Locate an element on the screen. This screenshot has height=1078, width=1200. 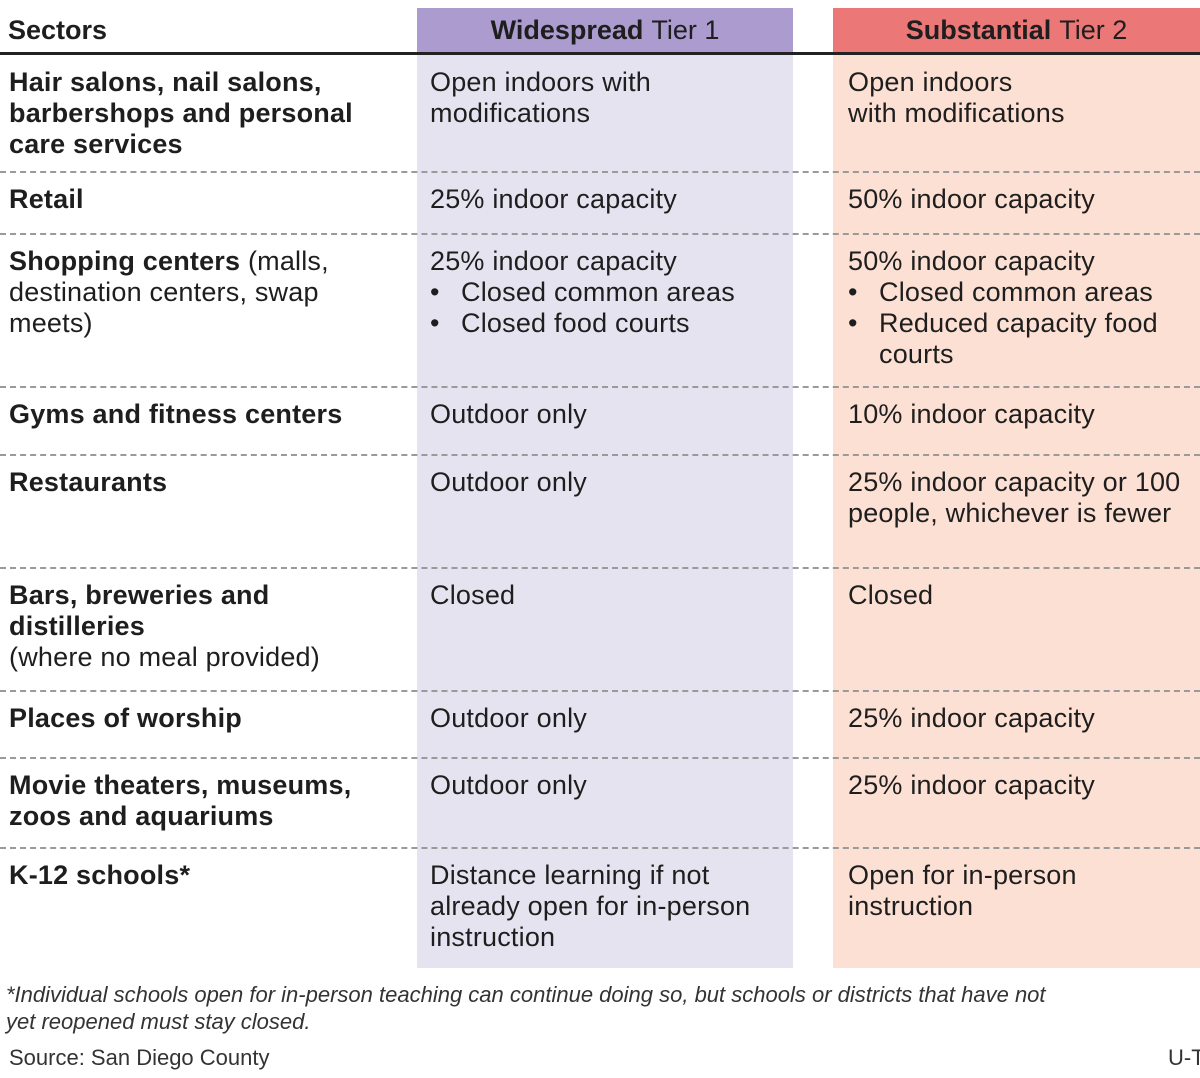
sector-name: Shopping centers is located at coordinates (125, 261).